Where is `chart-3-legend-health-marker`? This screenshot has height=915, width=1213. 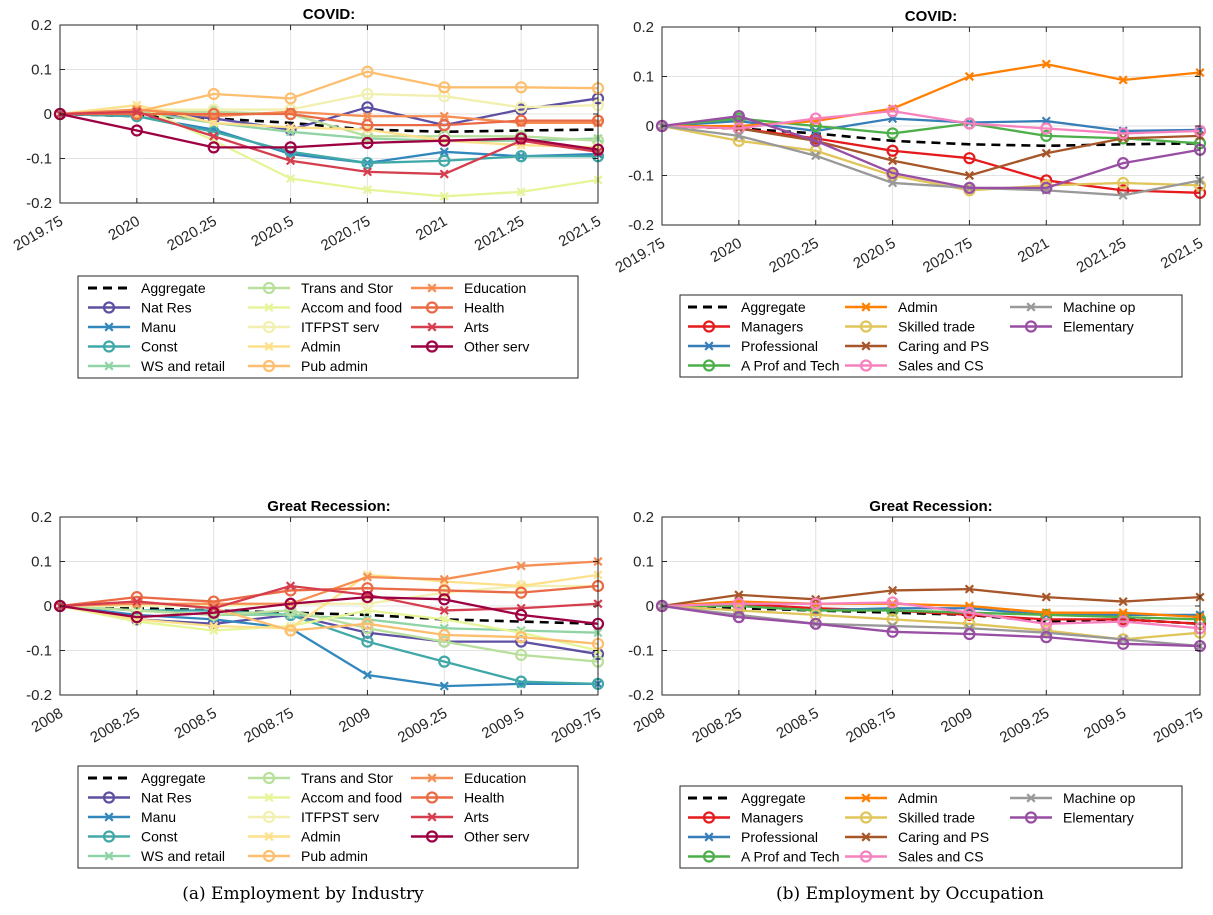
chart-3-legend-health-marker is located at coordinates (432, 797).